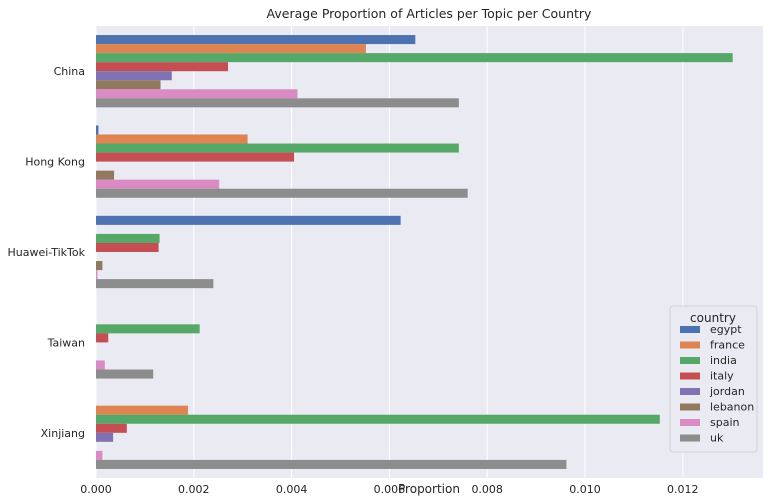 Image resolution: width=771 pixels, height=501 pixels. Describe the element at coordinates (727, 345) in the screenshot. I see `legend-label-france: france` at that location.